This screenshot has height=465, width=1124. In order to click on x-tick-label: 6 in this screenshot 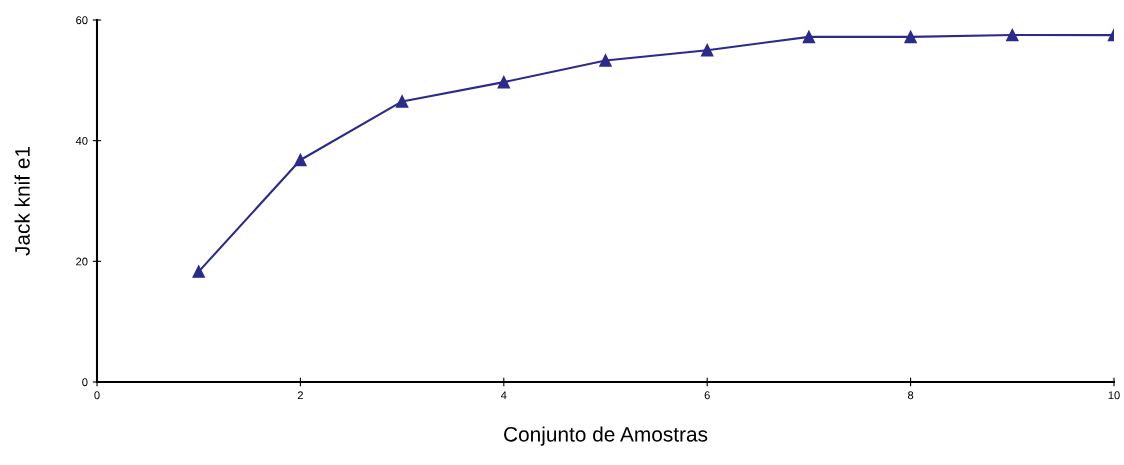, I will do `click(707, 395)`.